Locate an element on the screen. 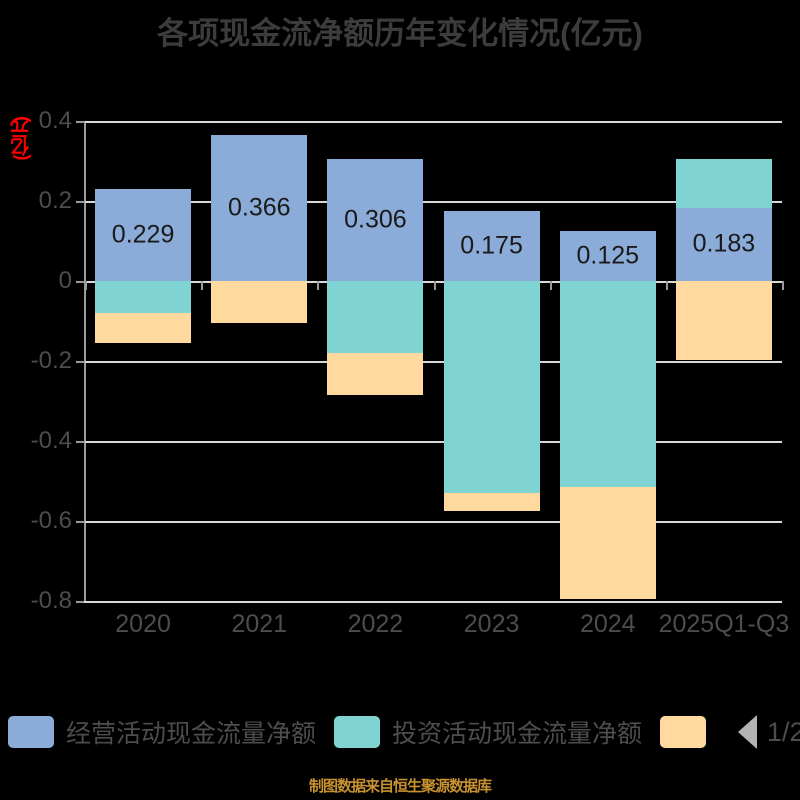 The image size is (800, 800). legend-swatch-operating-cash-flow is located at coordinates (31, 732).